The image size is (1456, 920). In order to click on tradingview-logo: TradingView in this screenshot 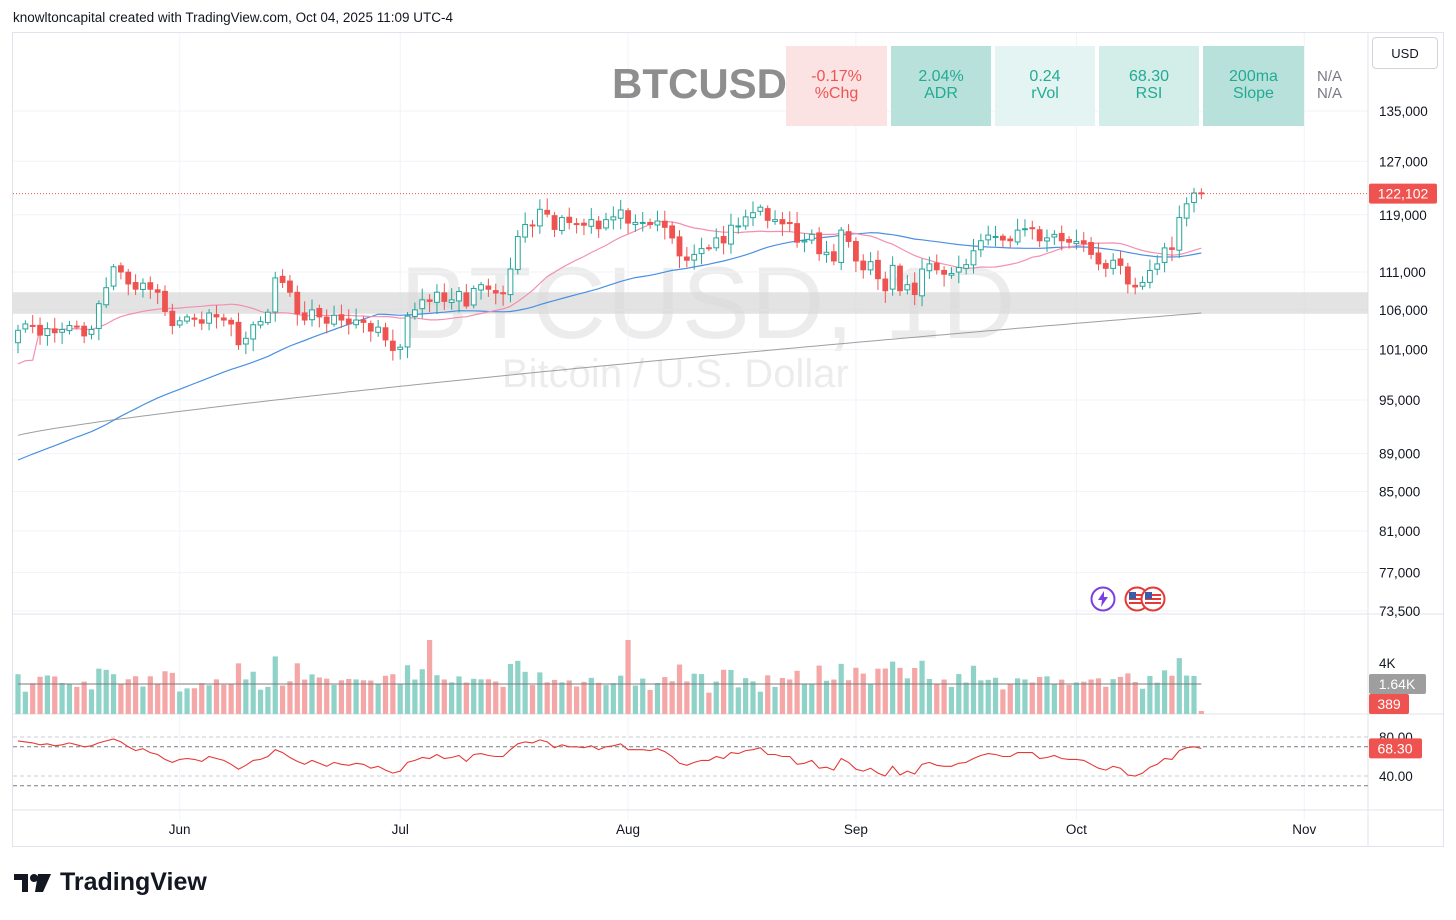, I will do `click(110, 882)`.